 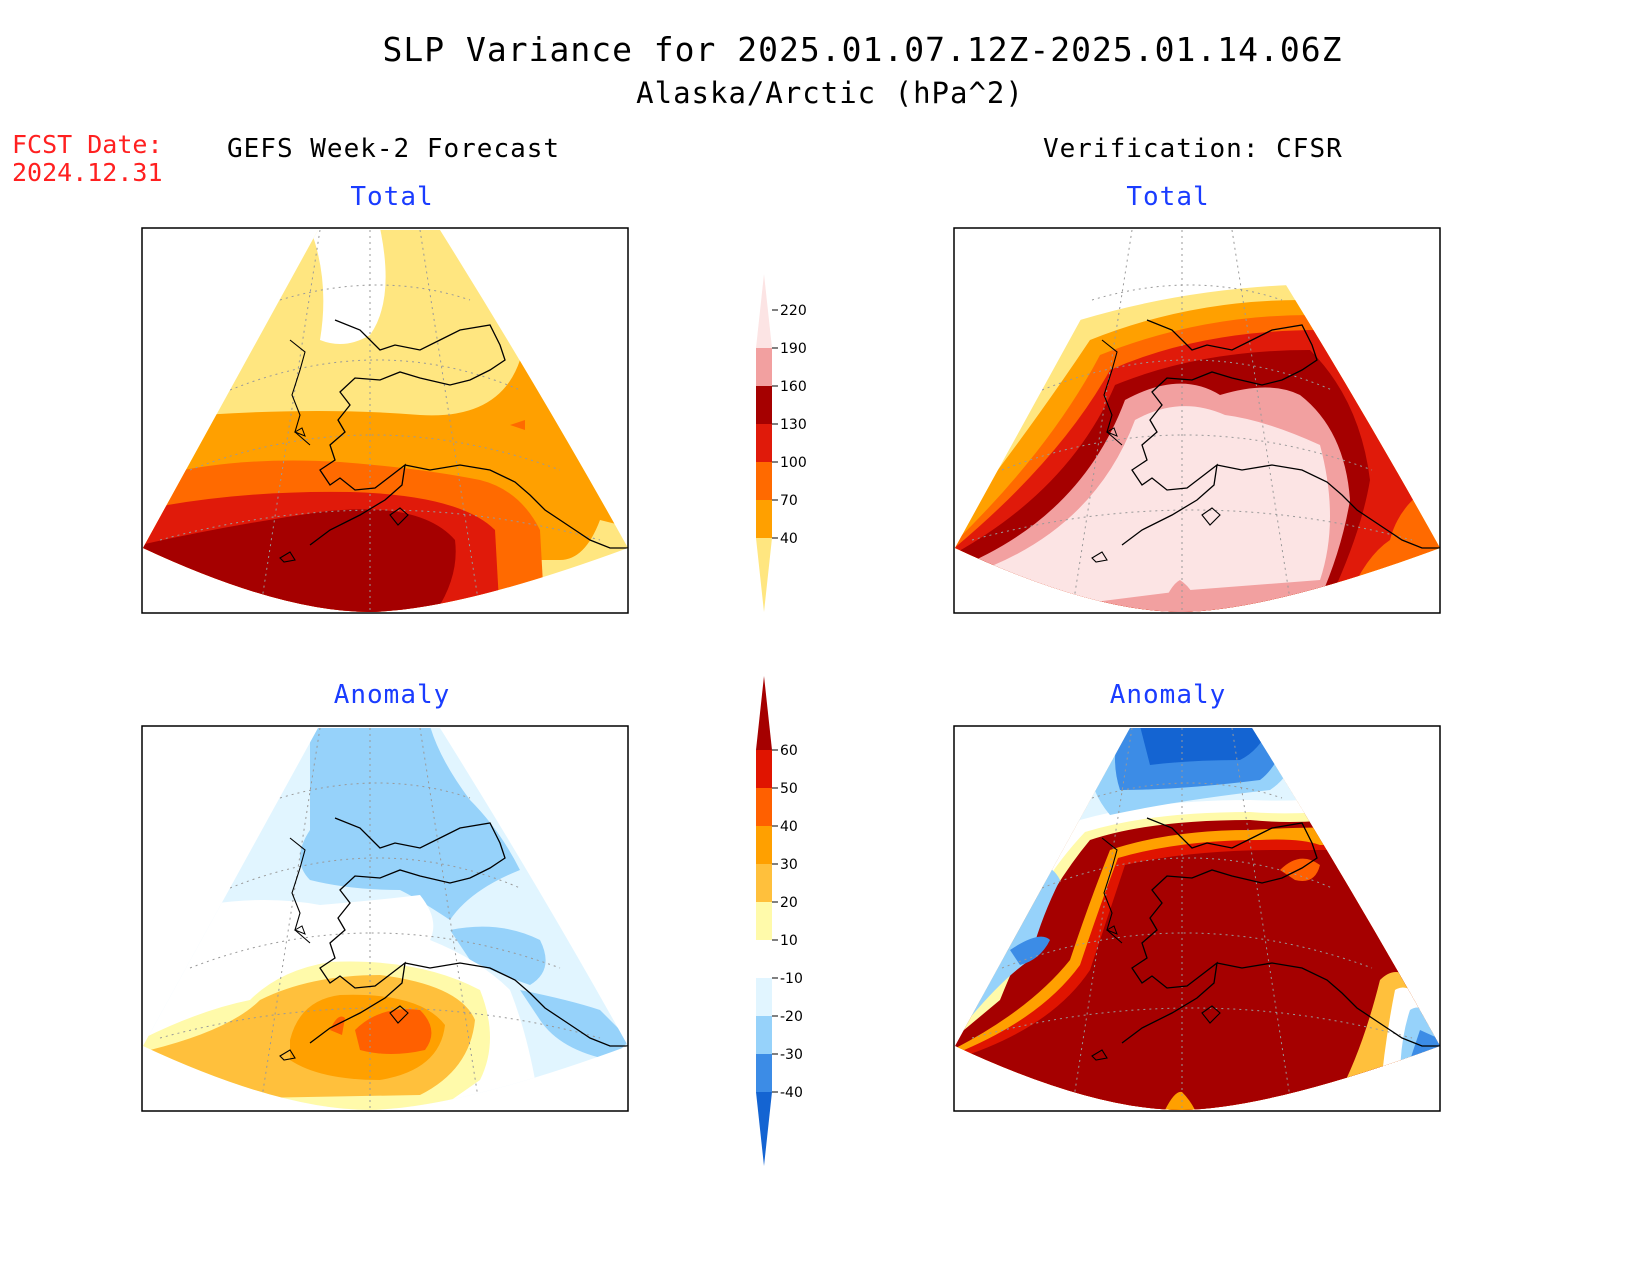 What do you see at coordinates (1197, 918) in the screenshot?
I see `verification-anomaly-map` at bounding box center [1197, 918].